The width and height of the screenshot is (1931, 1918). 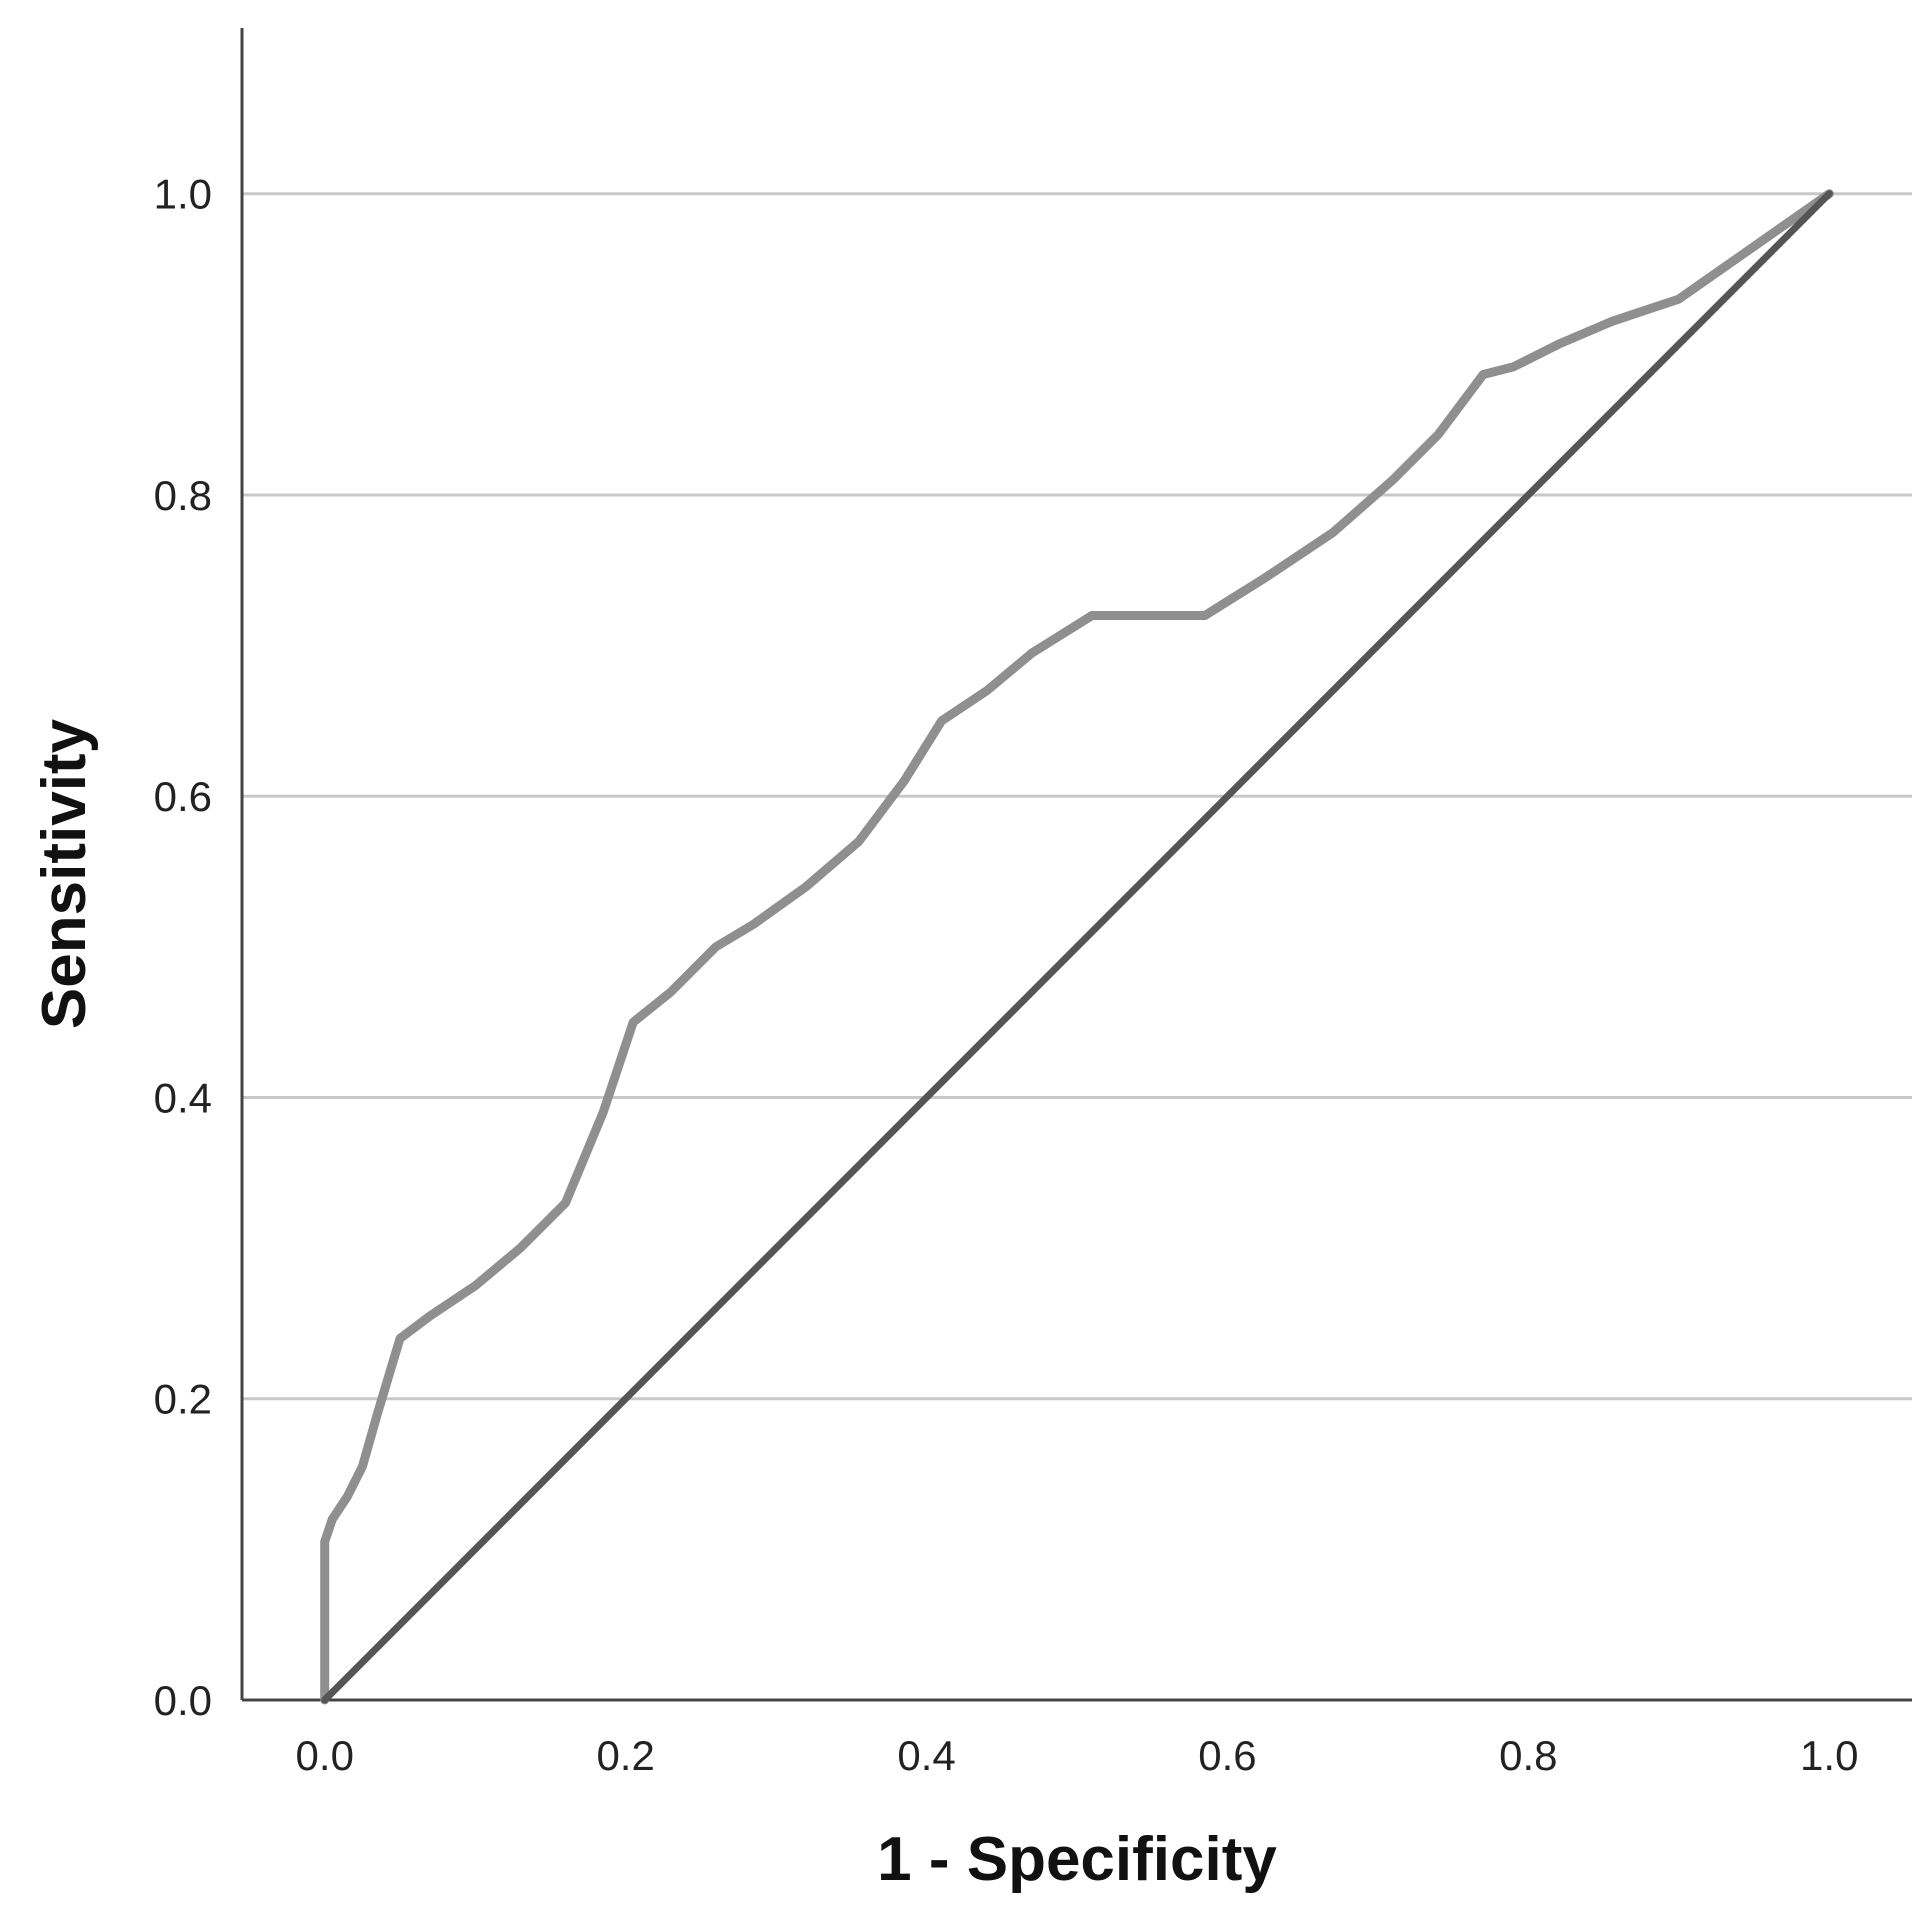 I want to click on y-tick-label-0: 0.0, so click(x=183, y=1700).